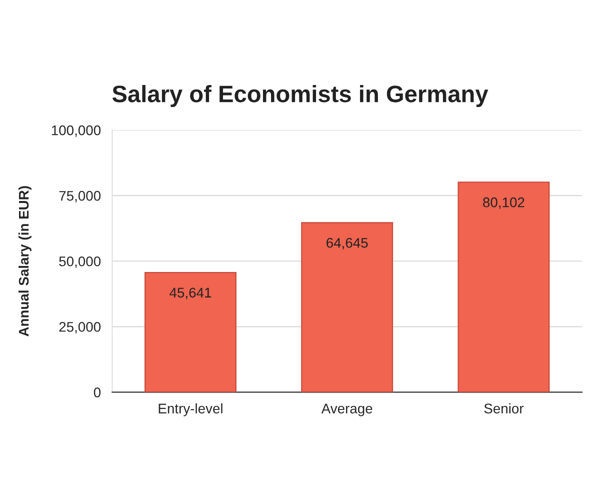 Image resolution: width=600 pixels, height=480 pixels. Describe the element at coordinates (80, 262) in the screenshot. I see `y-tick-label: 50,000` at that location.